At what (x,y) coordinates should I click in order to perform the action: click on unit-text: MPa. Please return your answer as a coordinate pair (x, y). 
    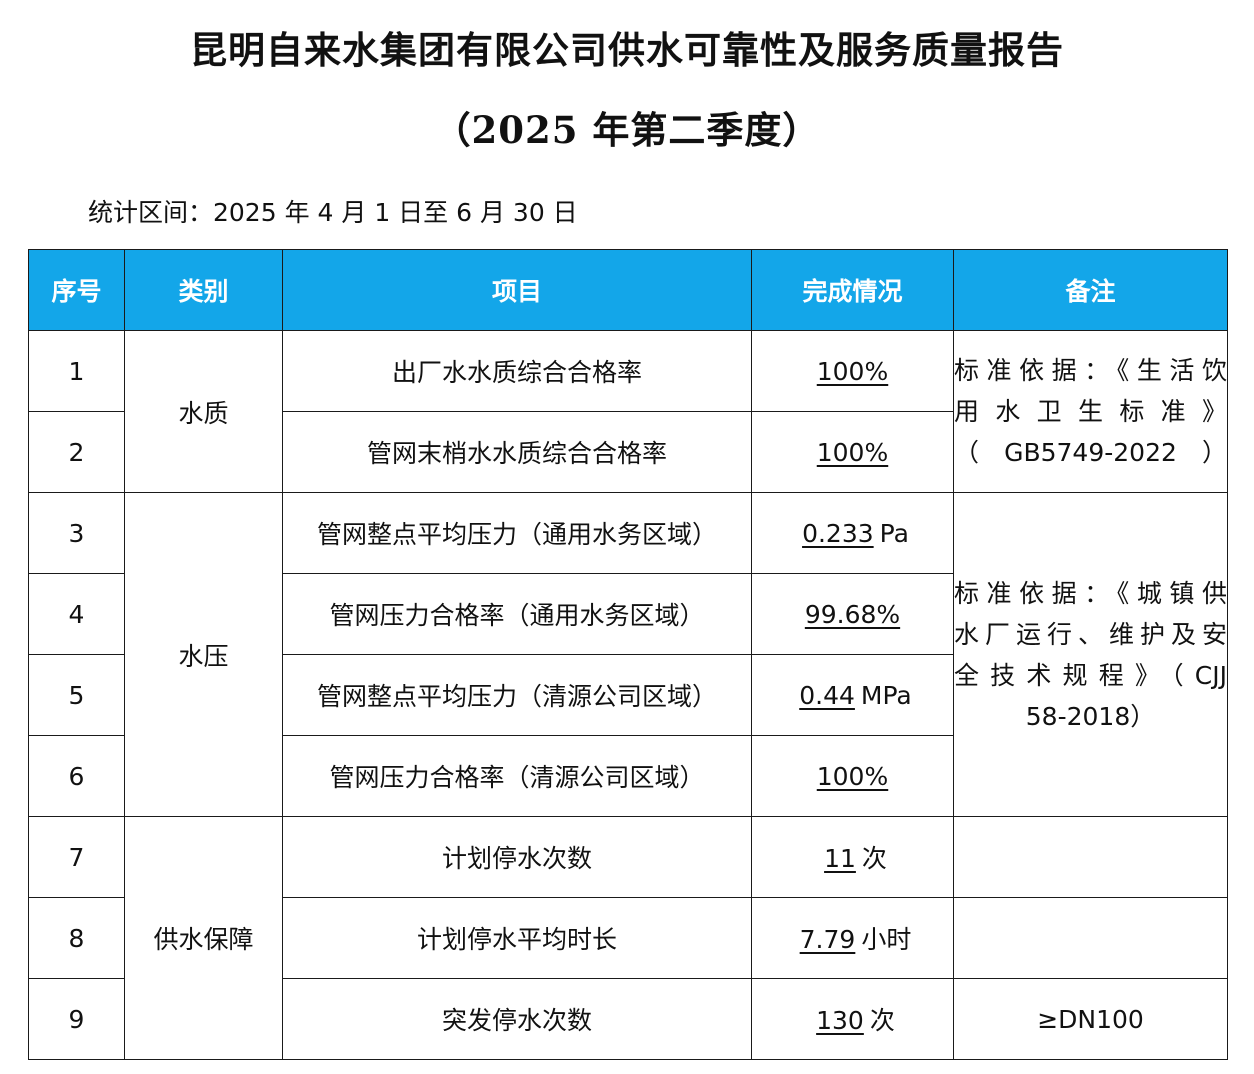
    Looking at the image, I should click on (886, 695).